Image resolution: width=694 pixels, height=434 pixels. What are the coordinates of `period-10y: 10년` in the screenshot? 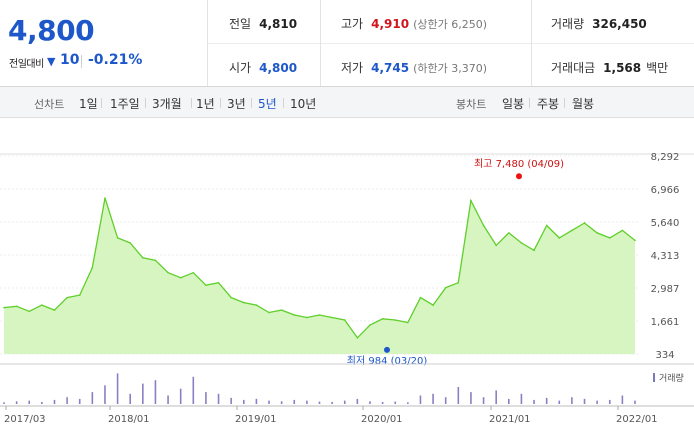 It's located at (303, 104).